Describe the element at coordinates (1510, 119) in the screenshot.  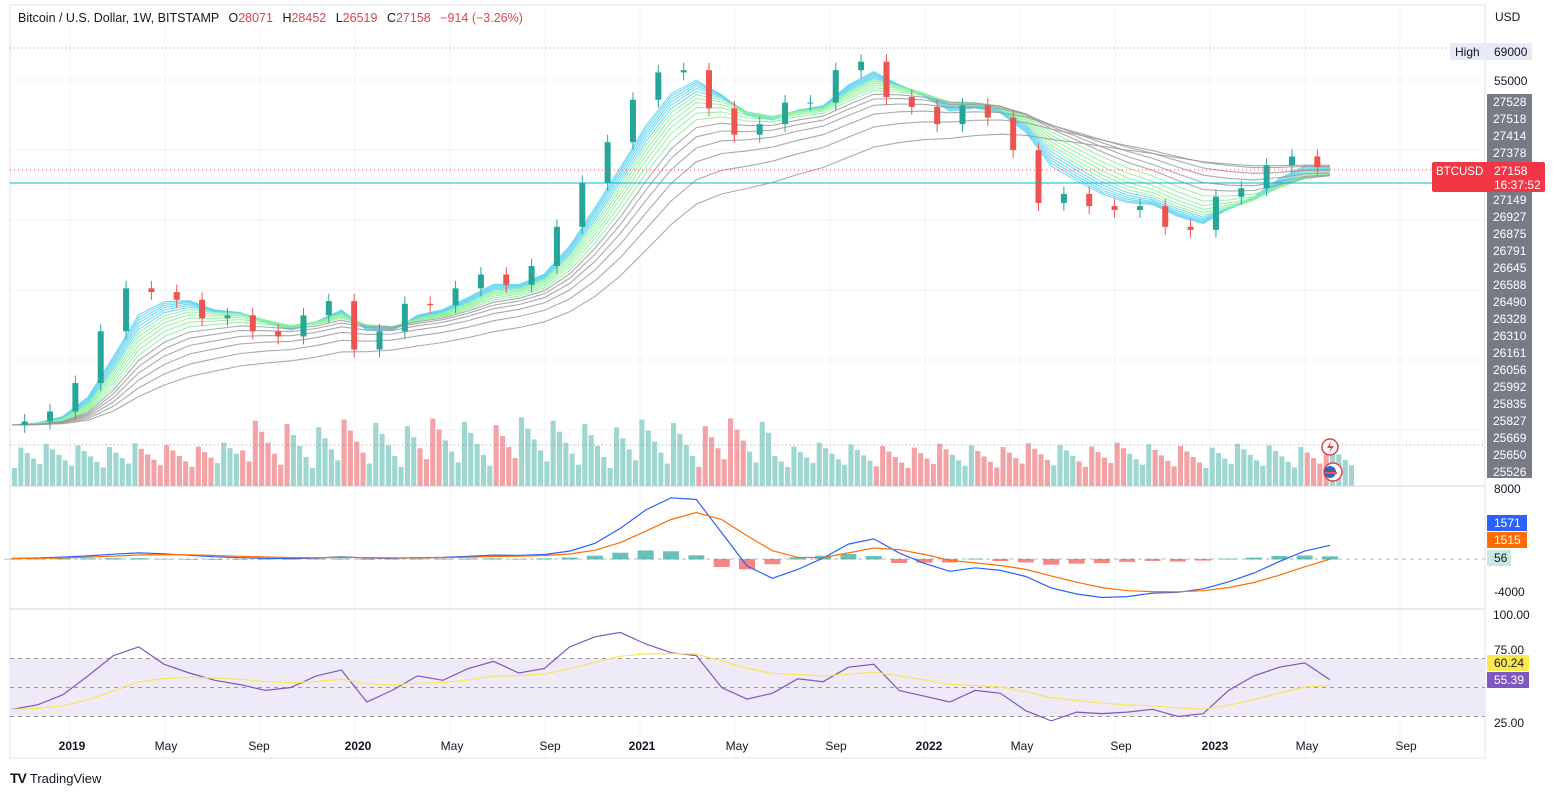
I see `y-tick-label: 27518` at that location.